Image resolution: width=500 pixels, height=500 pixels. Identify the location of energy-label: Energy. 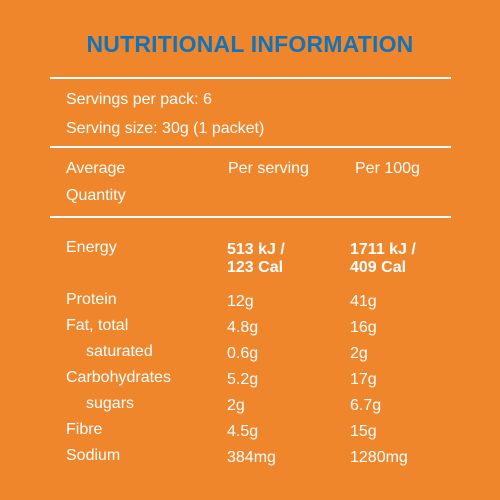
(91, 247).